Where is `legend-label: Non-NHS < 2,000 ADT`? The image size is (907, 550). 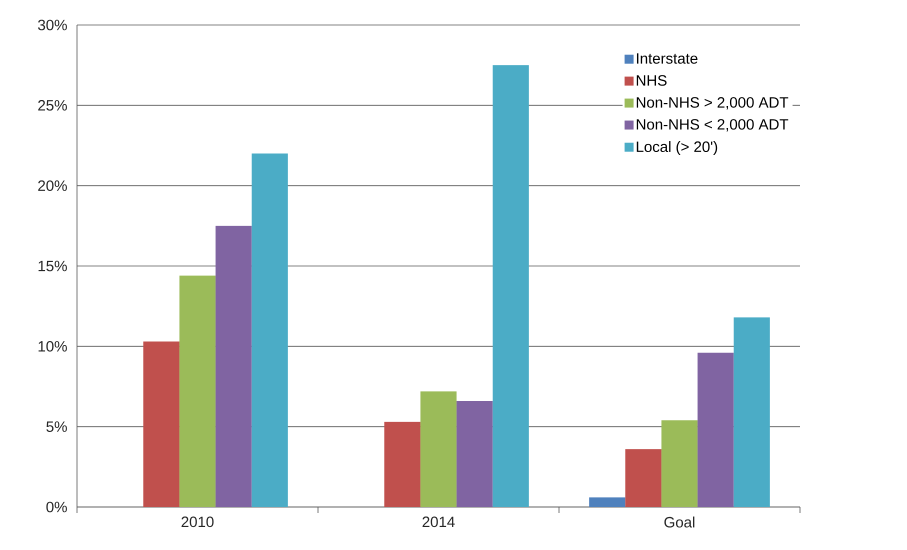 legend-label: Non-NHS < 2,000 ADT is located at coordinates (712, 125).